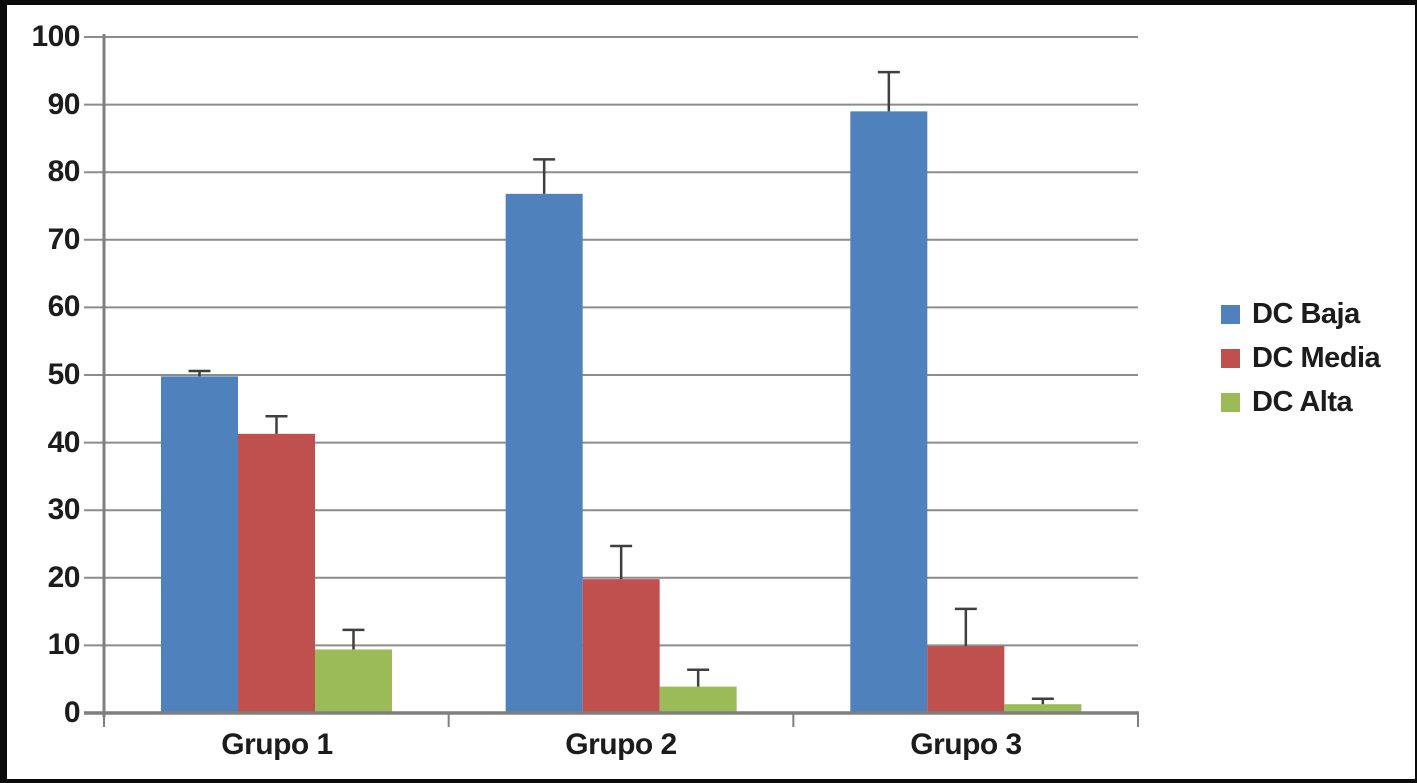  What do you see at coordinates (1306, 314) in the screenshot?
I see `legend-label-dc-baja: DC Baja` at bounding box center [1306, 314].